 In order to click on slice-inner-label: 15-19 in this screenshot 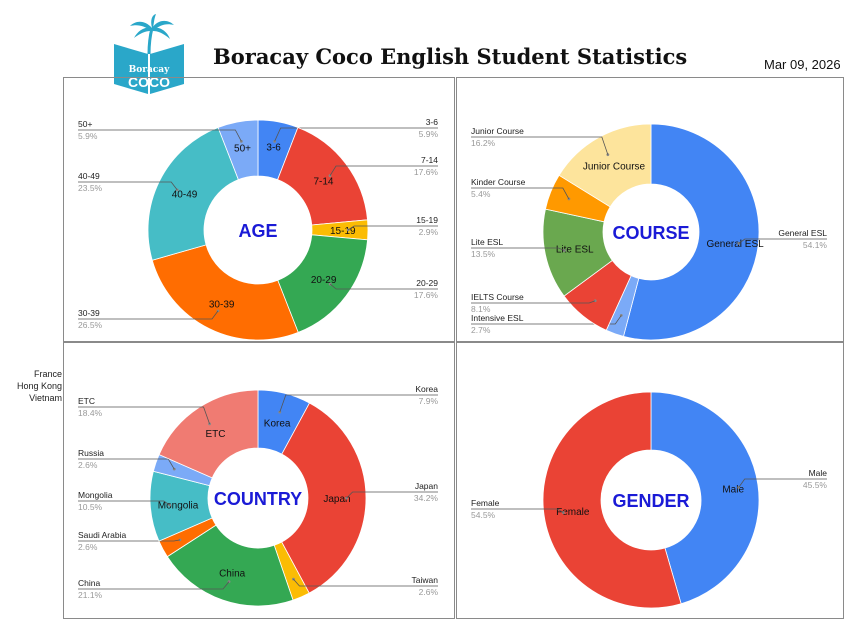, I will do `click(343, 231)`.